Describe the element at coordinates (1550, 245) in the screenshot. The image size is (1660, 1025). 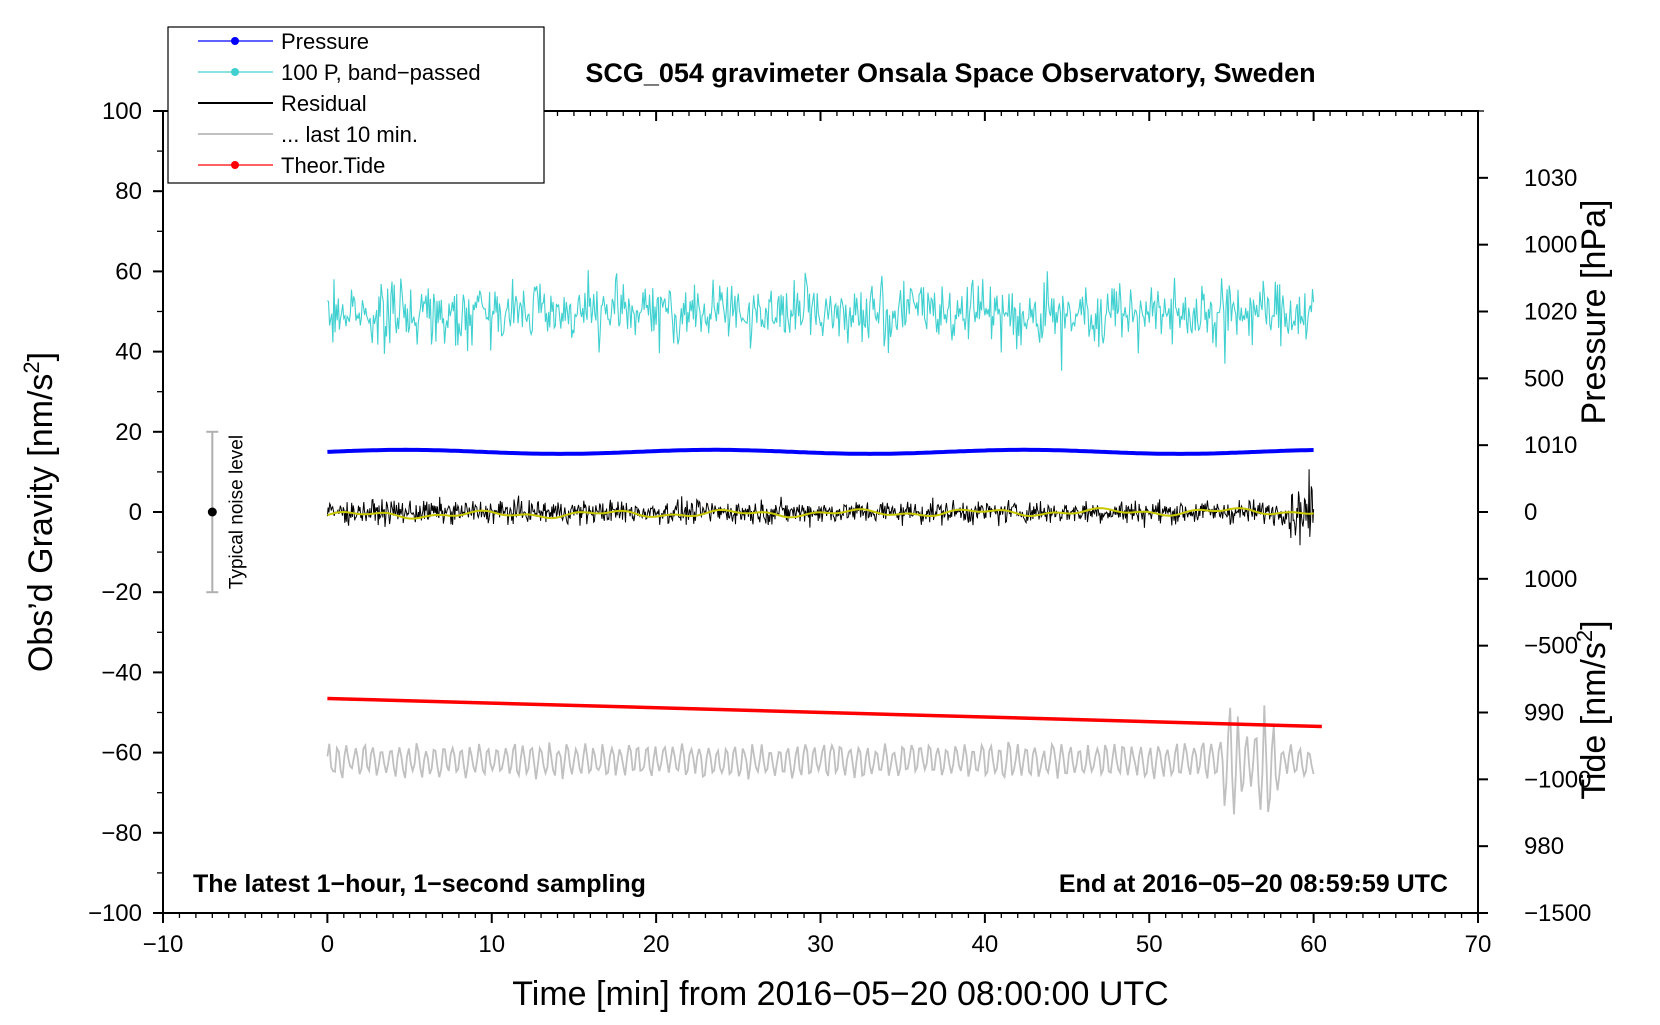
I see `tide-tick-label: 1000` at that location.